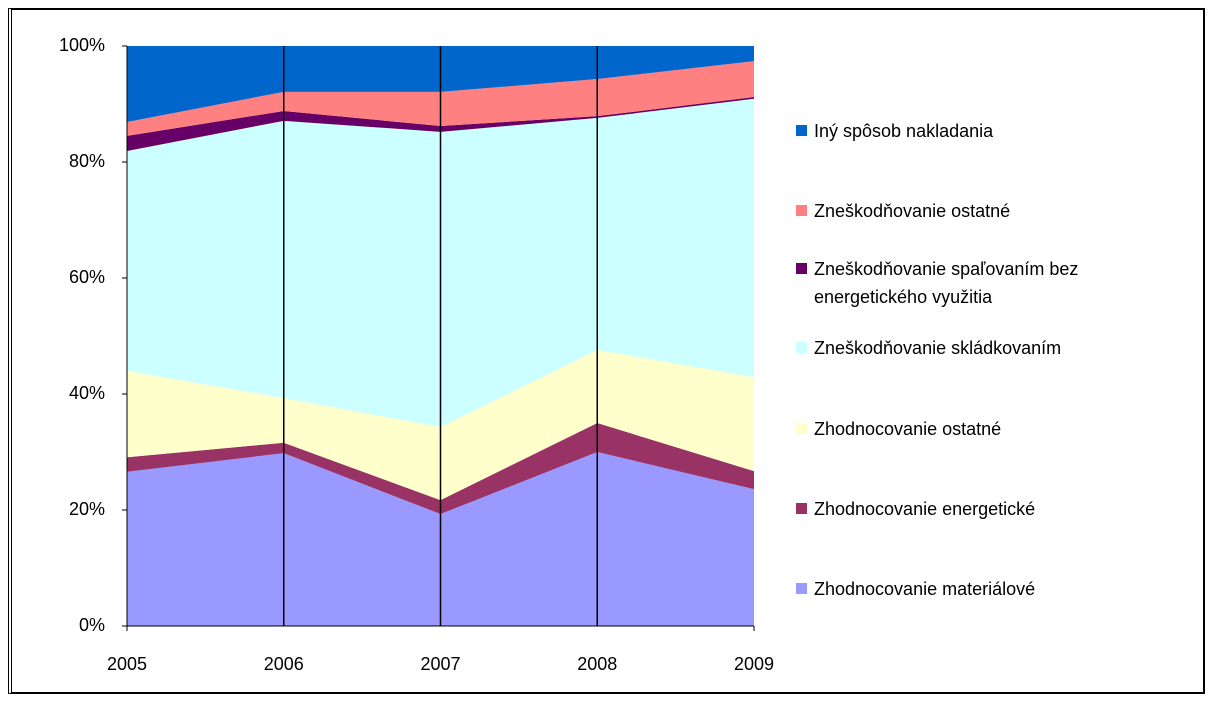  What do you see at coordinates (904, 131) in the screenshot?
I see `legend-label: Iný spôsob nakladania` at bounding box center [904, 131].